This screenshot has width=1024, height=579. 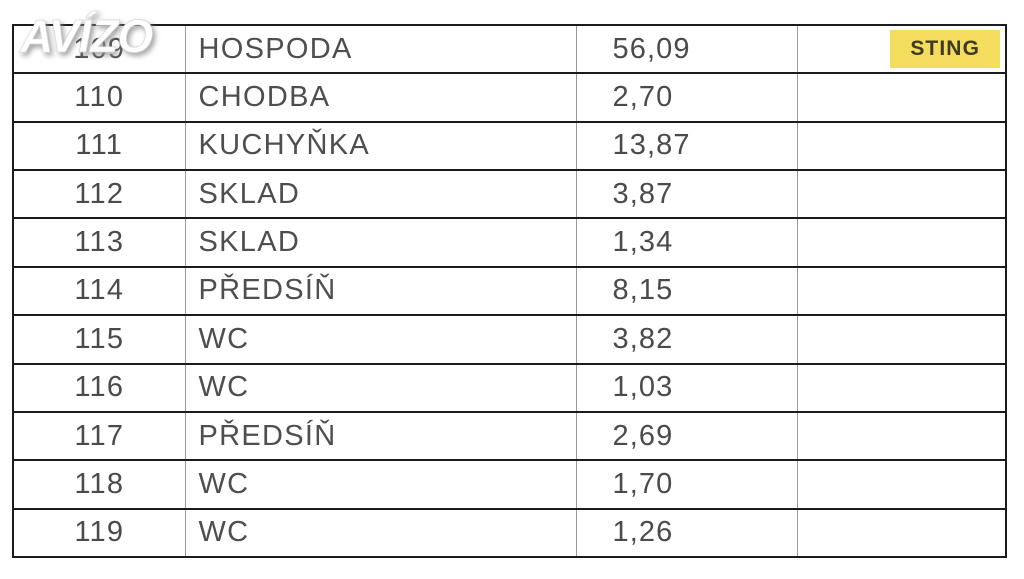 What do you see at coordinates (686, 49) in the screenshot?
I see `room-area-cell: 56,09` at bounding box center [686, 49].